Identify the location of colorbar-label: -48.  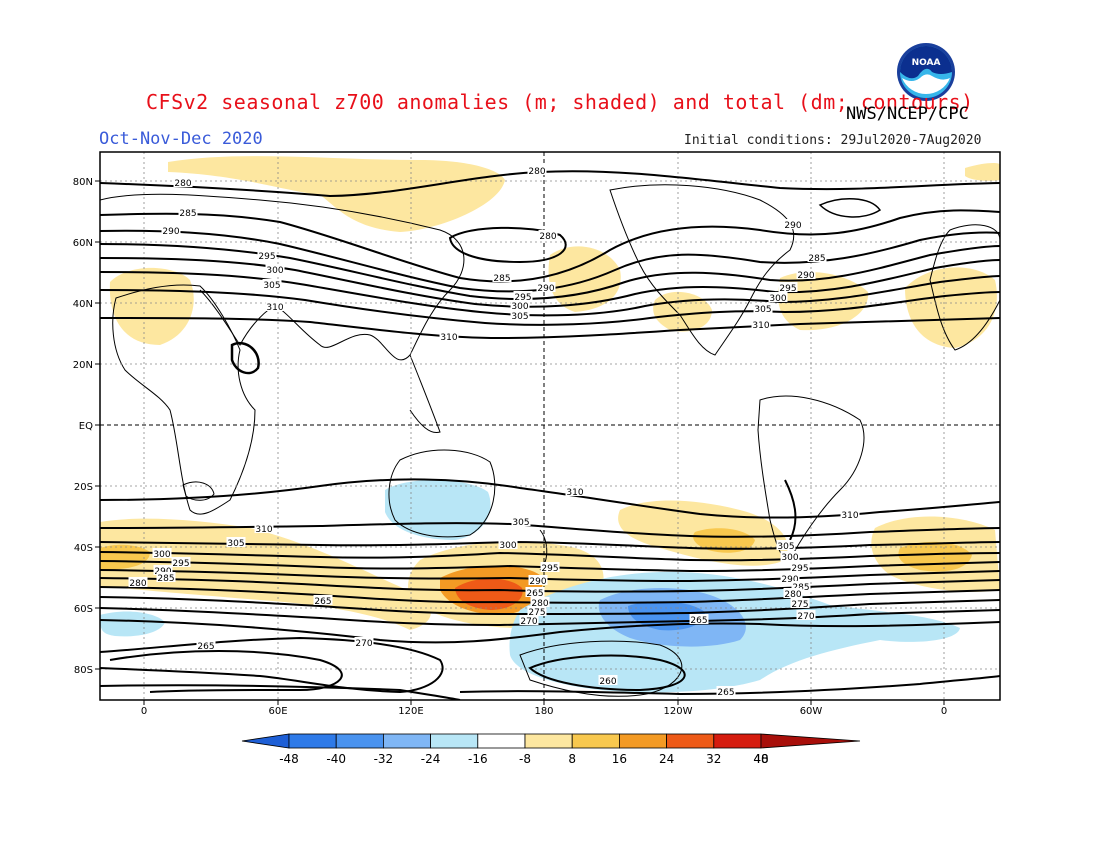
(289, 759).